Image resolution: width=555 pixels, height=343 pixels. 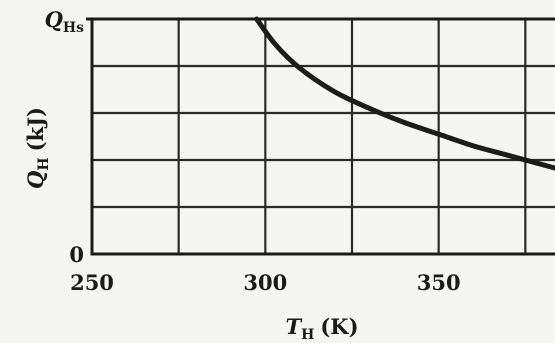 What do you see at coordinates (439, 282) in the screenshot?
I see `x-tick-label-2: 350` at bounding box center [439, 282].